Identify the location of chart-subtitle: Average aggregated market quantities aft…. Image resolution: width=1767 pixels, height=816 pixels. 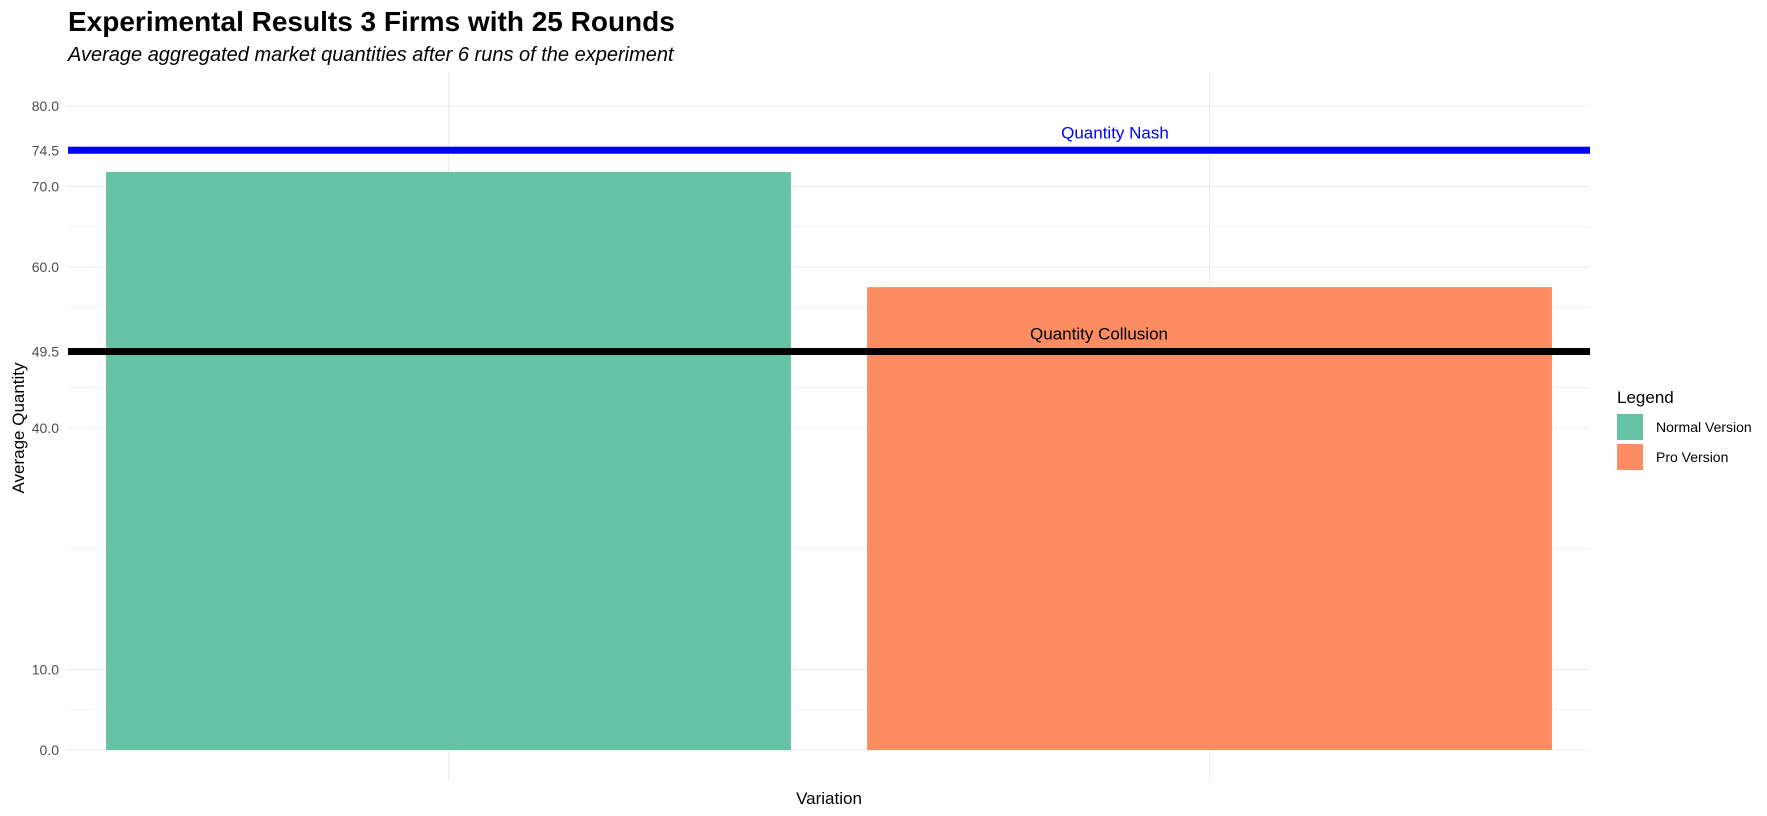
(371, 55).